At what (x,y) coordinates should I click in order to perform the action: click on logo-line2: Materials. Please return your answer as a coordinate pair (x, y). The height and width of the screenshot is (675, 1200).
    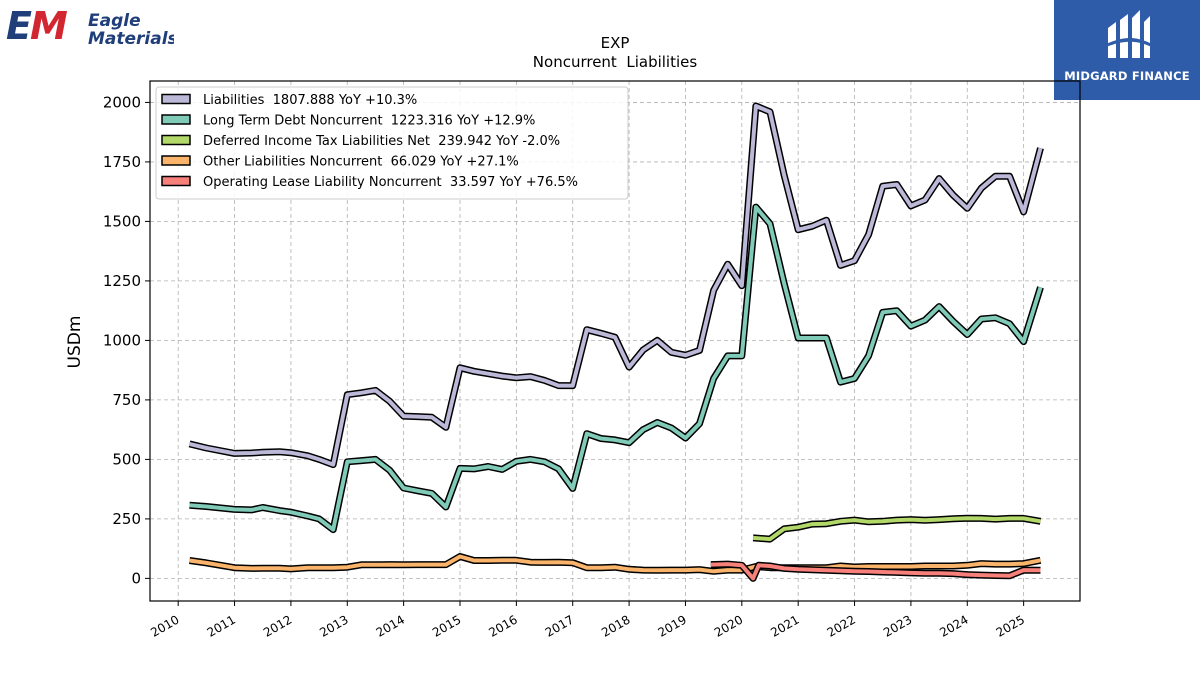
    Looking at the image, I should click on (131, 37).